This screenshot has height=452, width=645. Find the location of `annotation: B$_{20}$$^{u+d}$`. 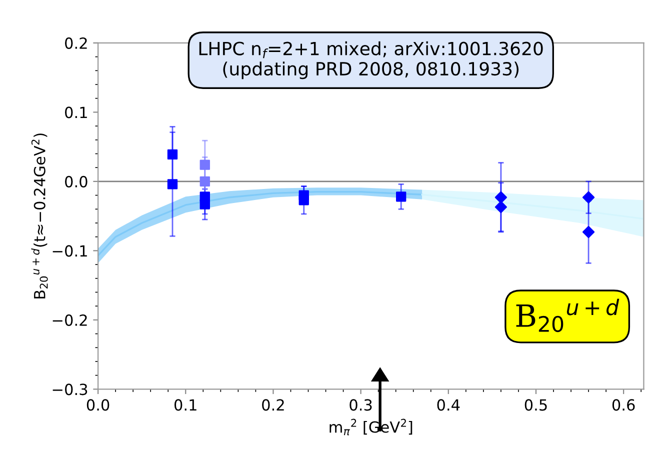

annotation: B$_{20}$$^{u+d}$ is located at coordinates (568, 315).